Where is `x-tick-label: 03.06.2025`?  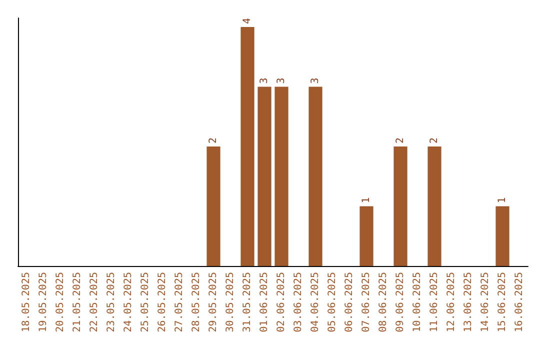
x-tick-label: 03.06.2025 is located at coordinates (298, 302).